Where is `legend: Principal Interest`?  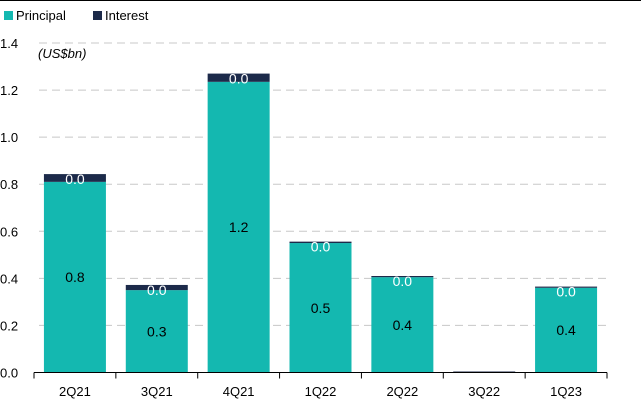 legend: Principal Interest is located at coordinates (76, 15).